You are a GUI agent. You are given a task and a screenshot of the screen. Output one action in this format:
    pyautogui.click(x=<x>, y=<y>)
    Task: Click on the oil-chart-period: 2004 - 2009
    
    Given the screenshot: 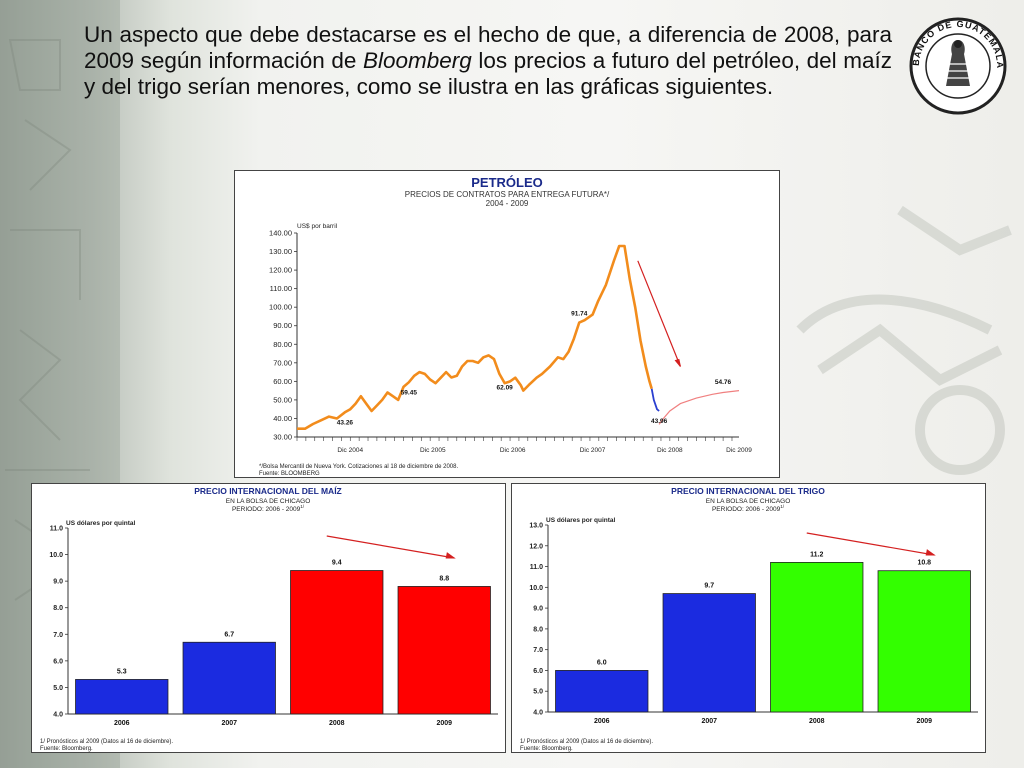 What is the action you would take?
    pyautogui.click(x=507, y=203)
    